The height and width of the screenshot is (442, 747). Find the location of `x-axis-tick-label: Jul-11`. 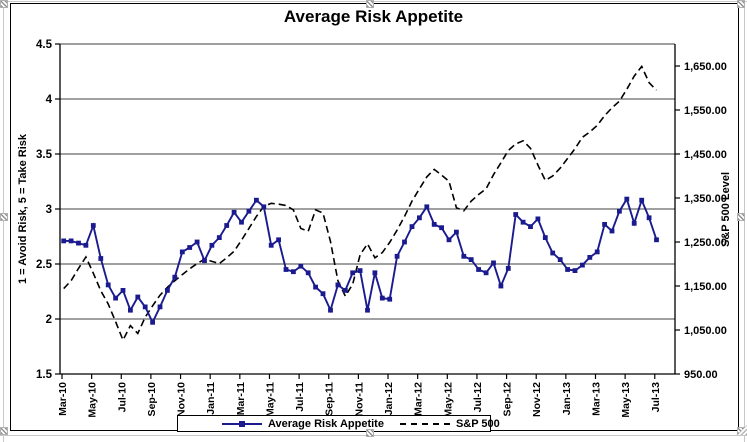

x-axis-tick-label: Jul-11 is located at coordinates (300, 397).